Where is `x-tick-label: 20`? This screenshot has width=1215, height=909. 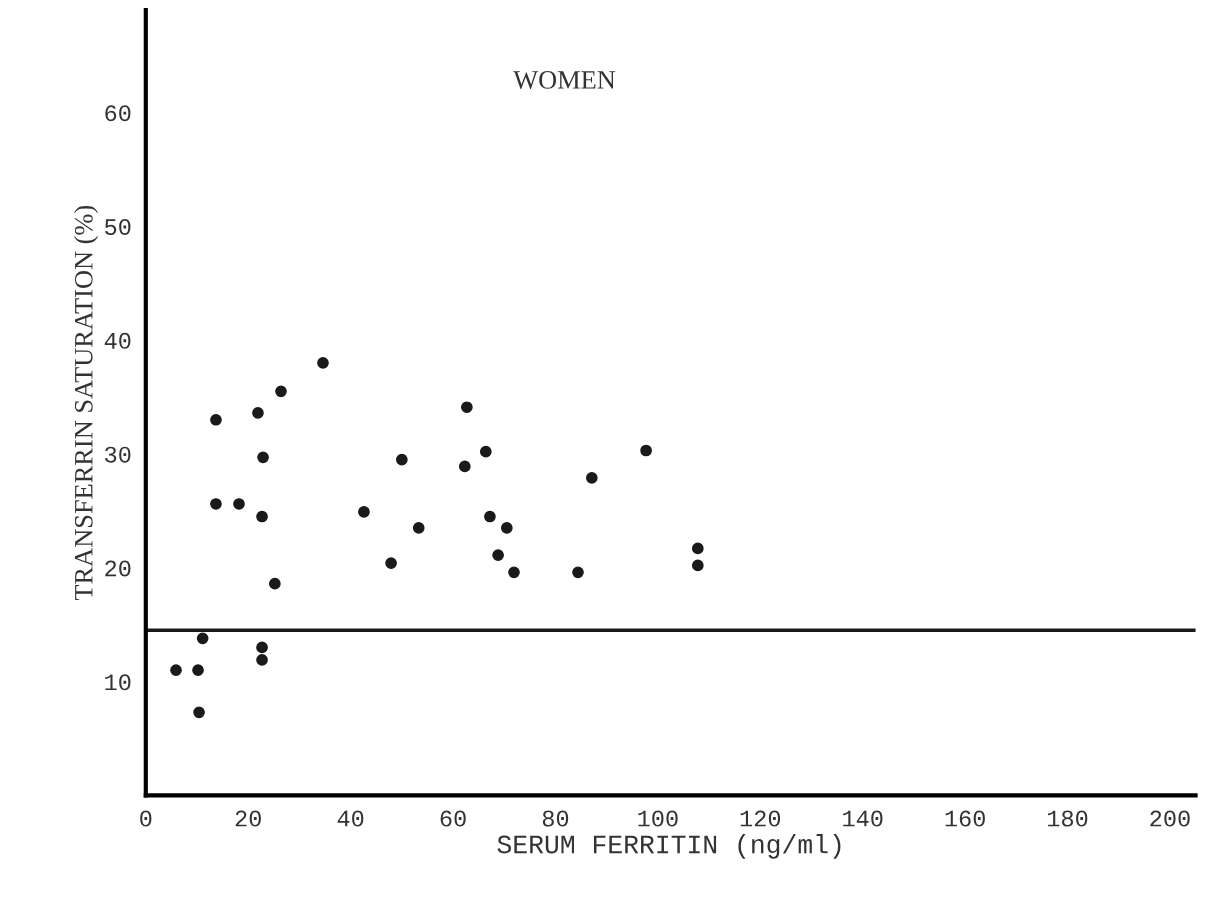
x-tick-label: 20 is located at coordinates (248, 818).